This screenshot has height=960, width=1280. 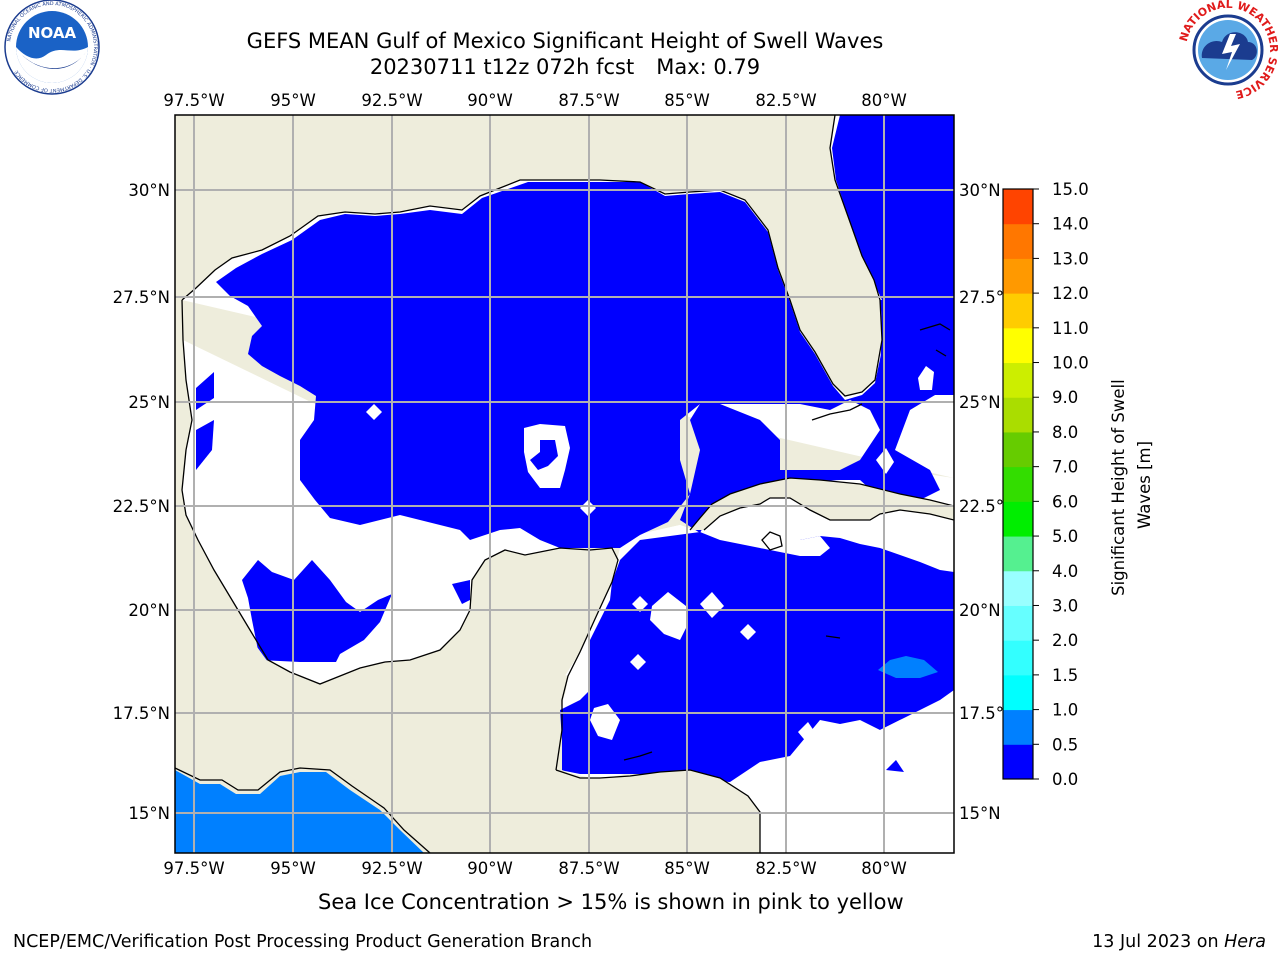 I want to click on max-value-label: Max: 0.79, so click(x=708, y=67).